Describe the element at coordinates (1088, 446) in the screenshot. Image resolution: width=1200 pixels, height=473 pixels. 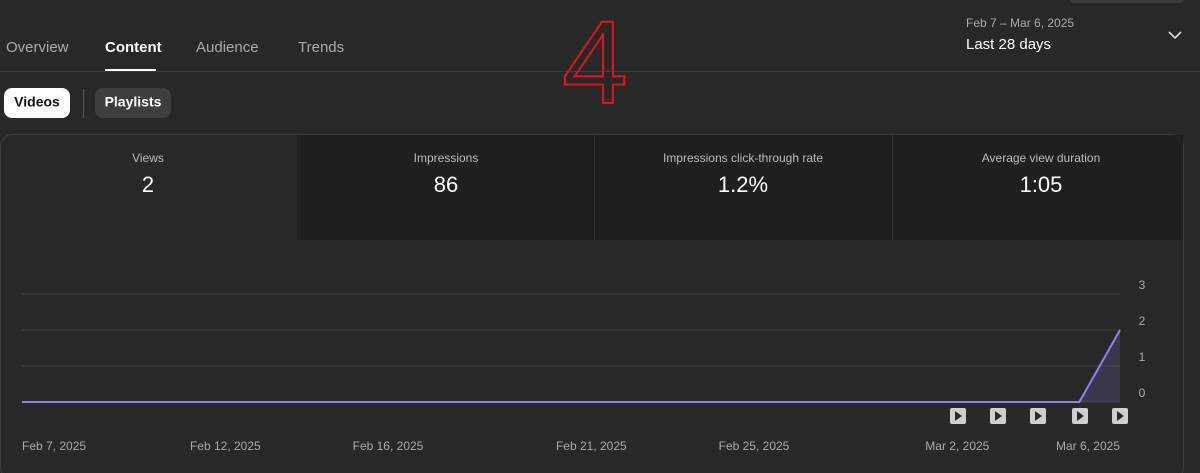
I see `x-tick-label: Mar 6, 2025` at that location.